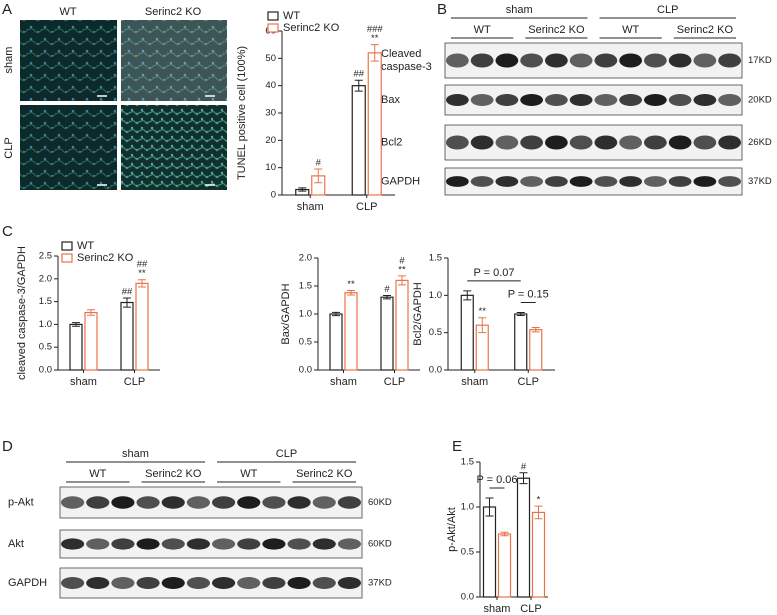 The image size is (777, 615). What do you see at coordinates (305, 258) in the screenshot?
I see `y-tick-label: 2.0` at bounding box center [305, 258].